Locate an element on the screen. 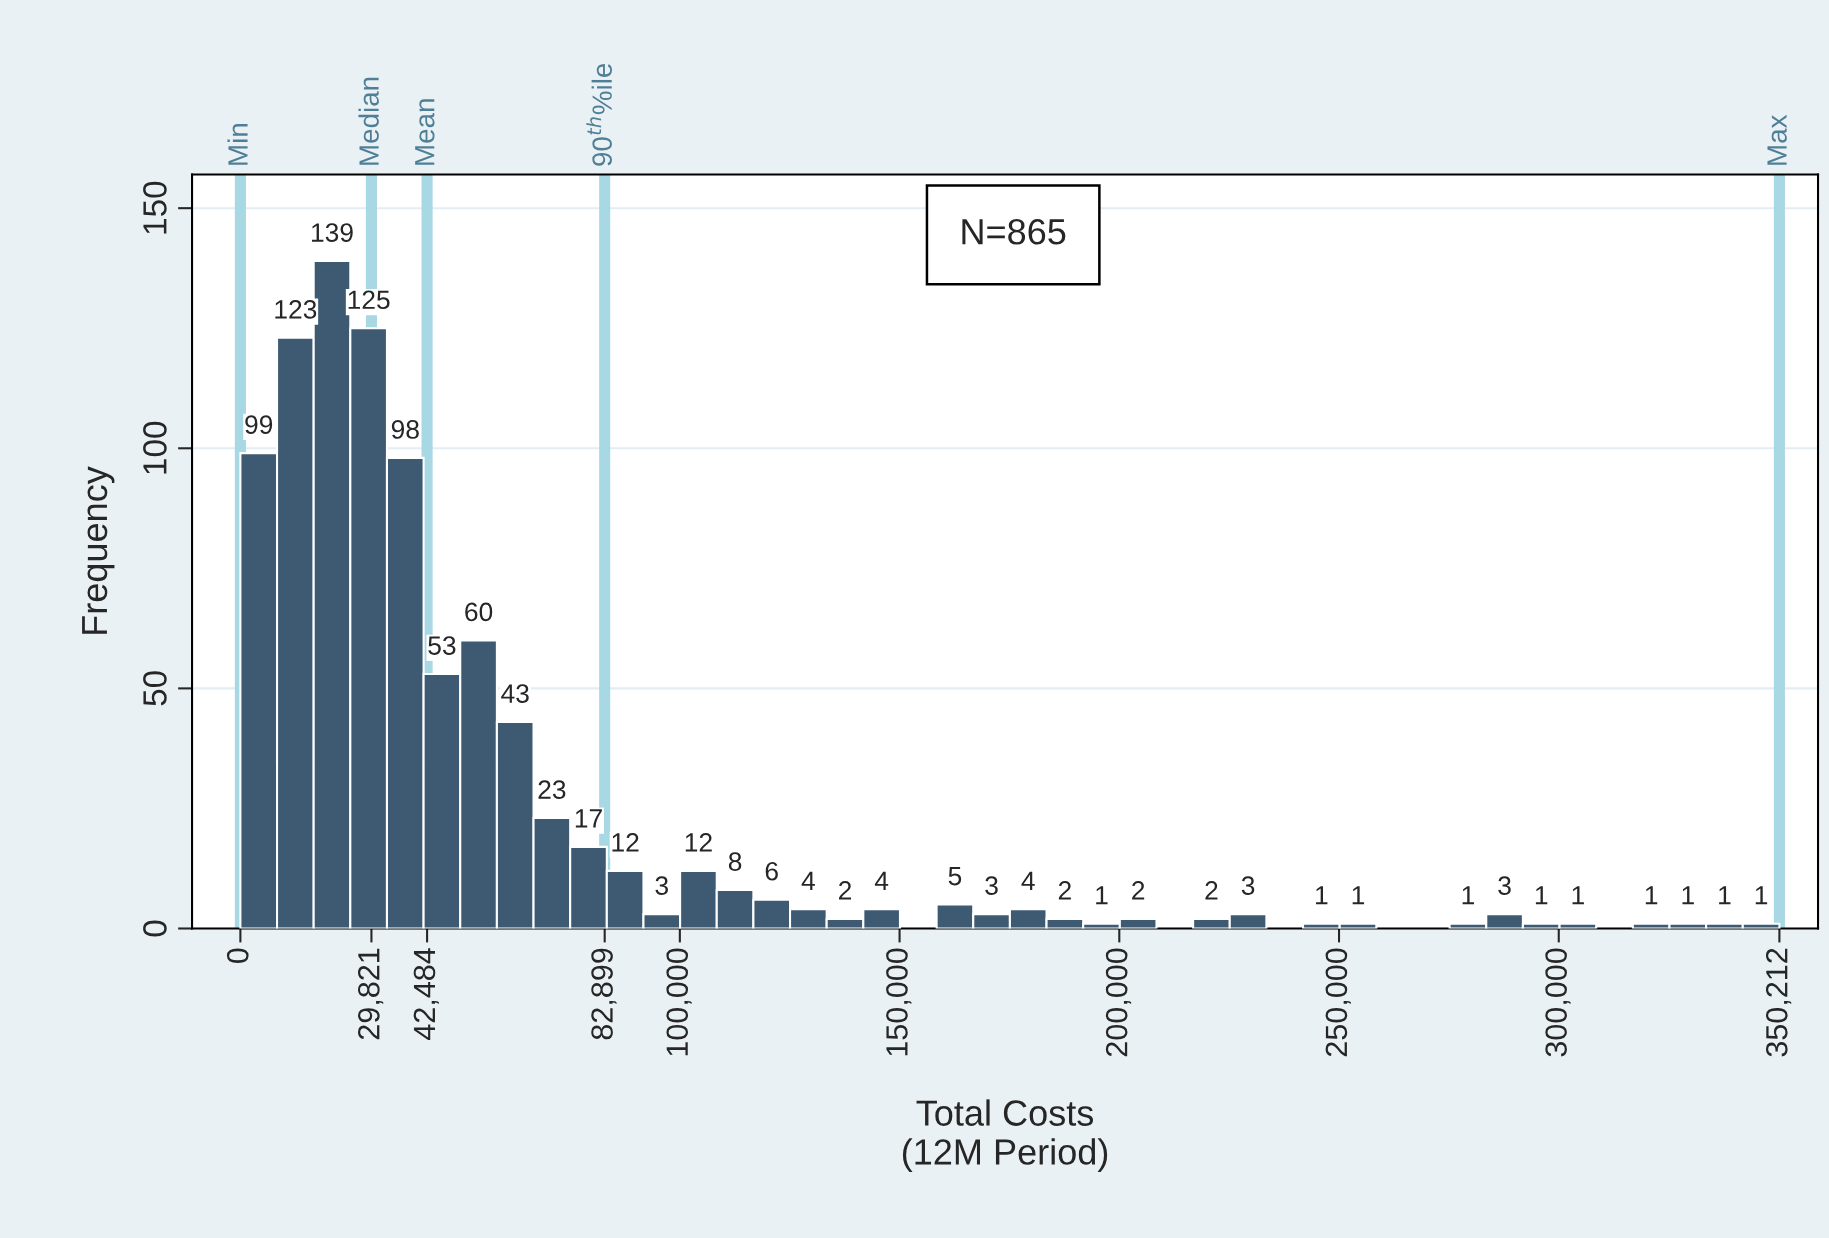 The height and width of the screenshot is (1238, 1829). y-tick-label: 0 is located at coordinates (155, 928).